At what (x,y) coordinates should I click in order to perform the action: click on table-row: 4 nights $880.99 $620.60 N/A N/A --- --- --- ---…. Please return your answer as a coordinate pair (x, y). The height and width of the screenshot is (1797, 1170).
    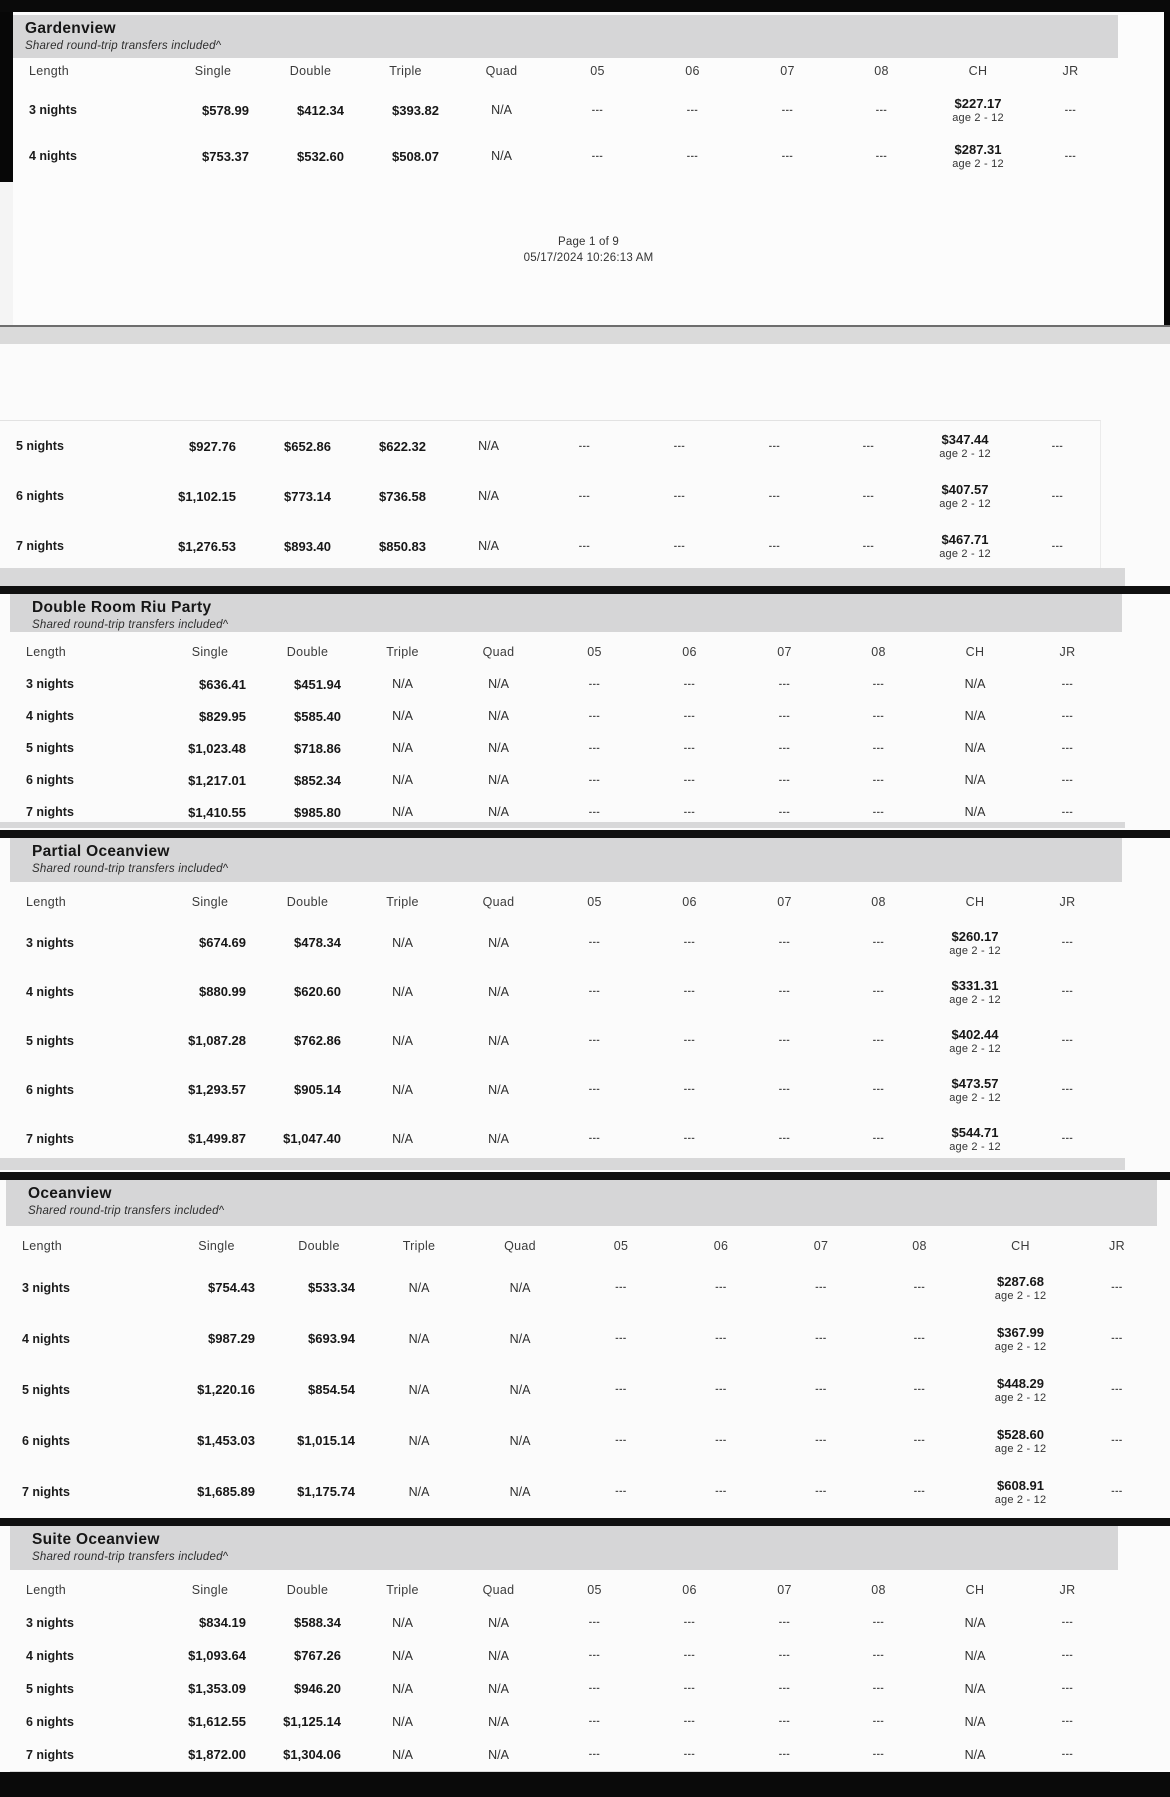
    Looking at the image, I should click on (560, 991).